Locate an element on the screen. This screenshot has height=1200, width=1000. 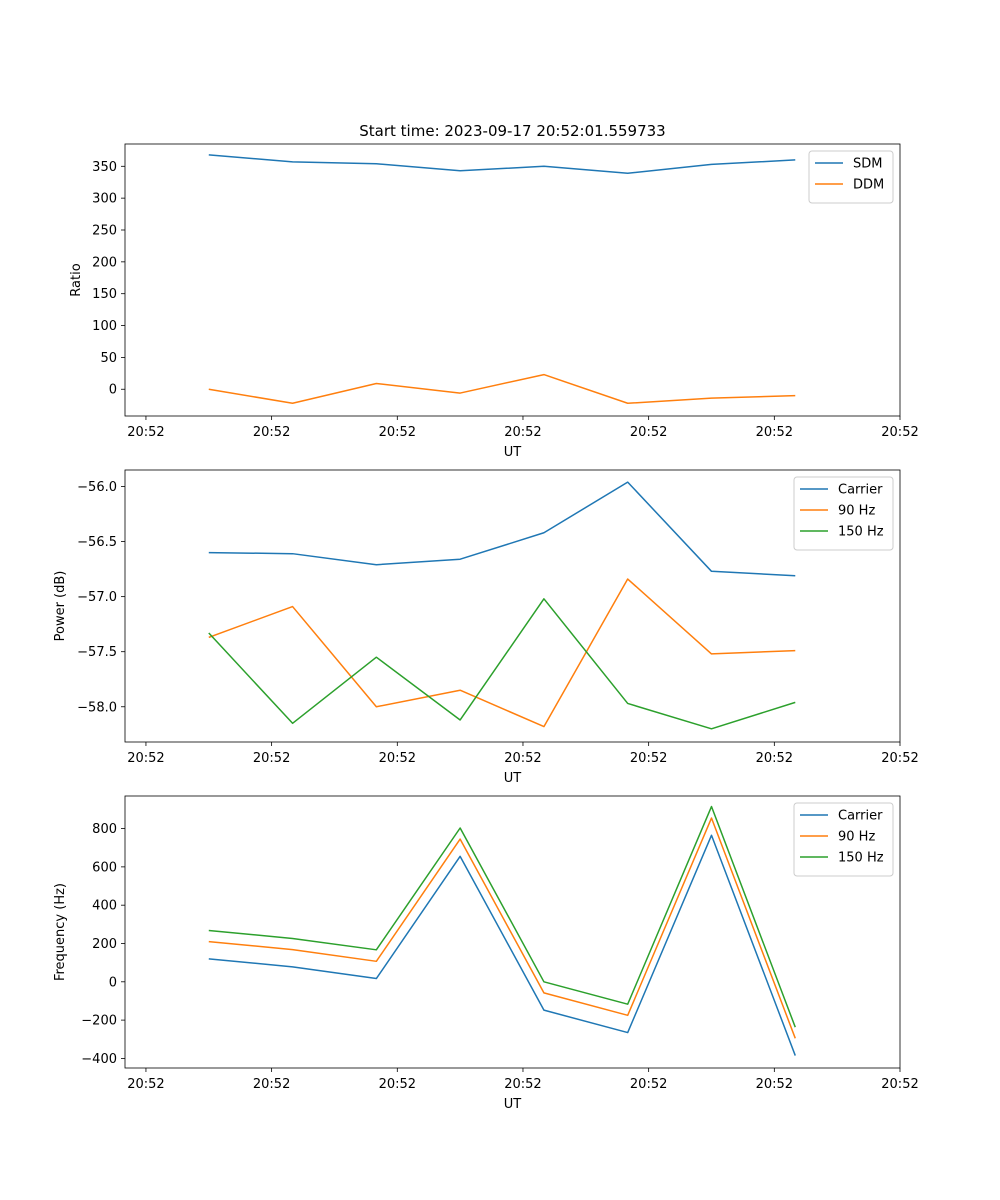
y-tick-label: 800 is located at coordinates (104, 829).